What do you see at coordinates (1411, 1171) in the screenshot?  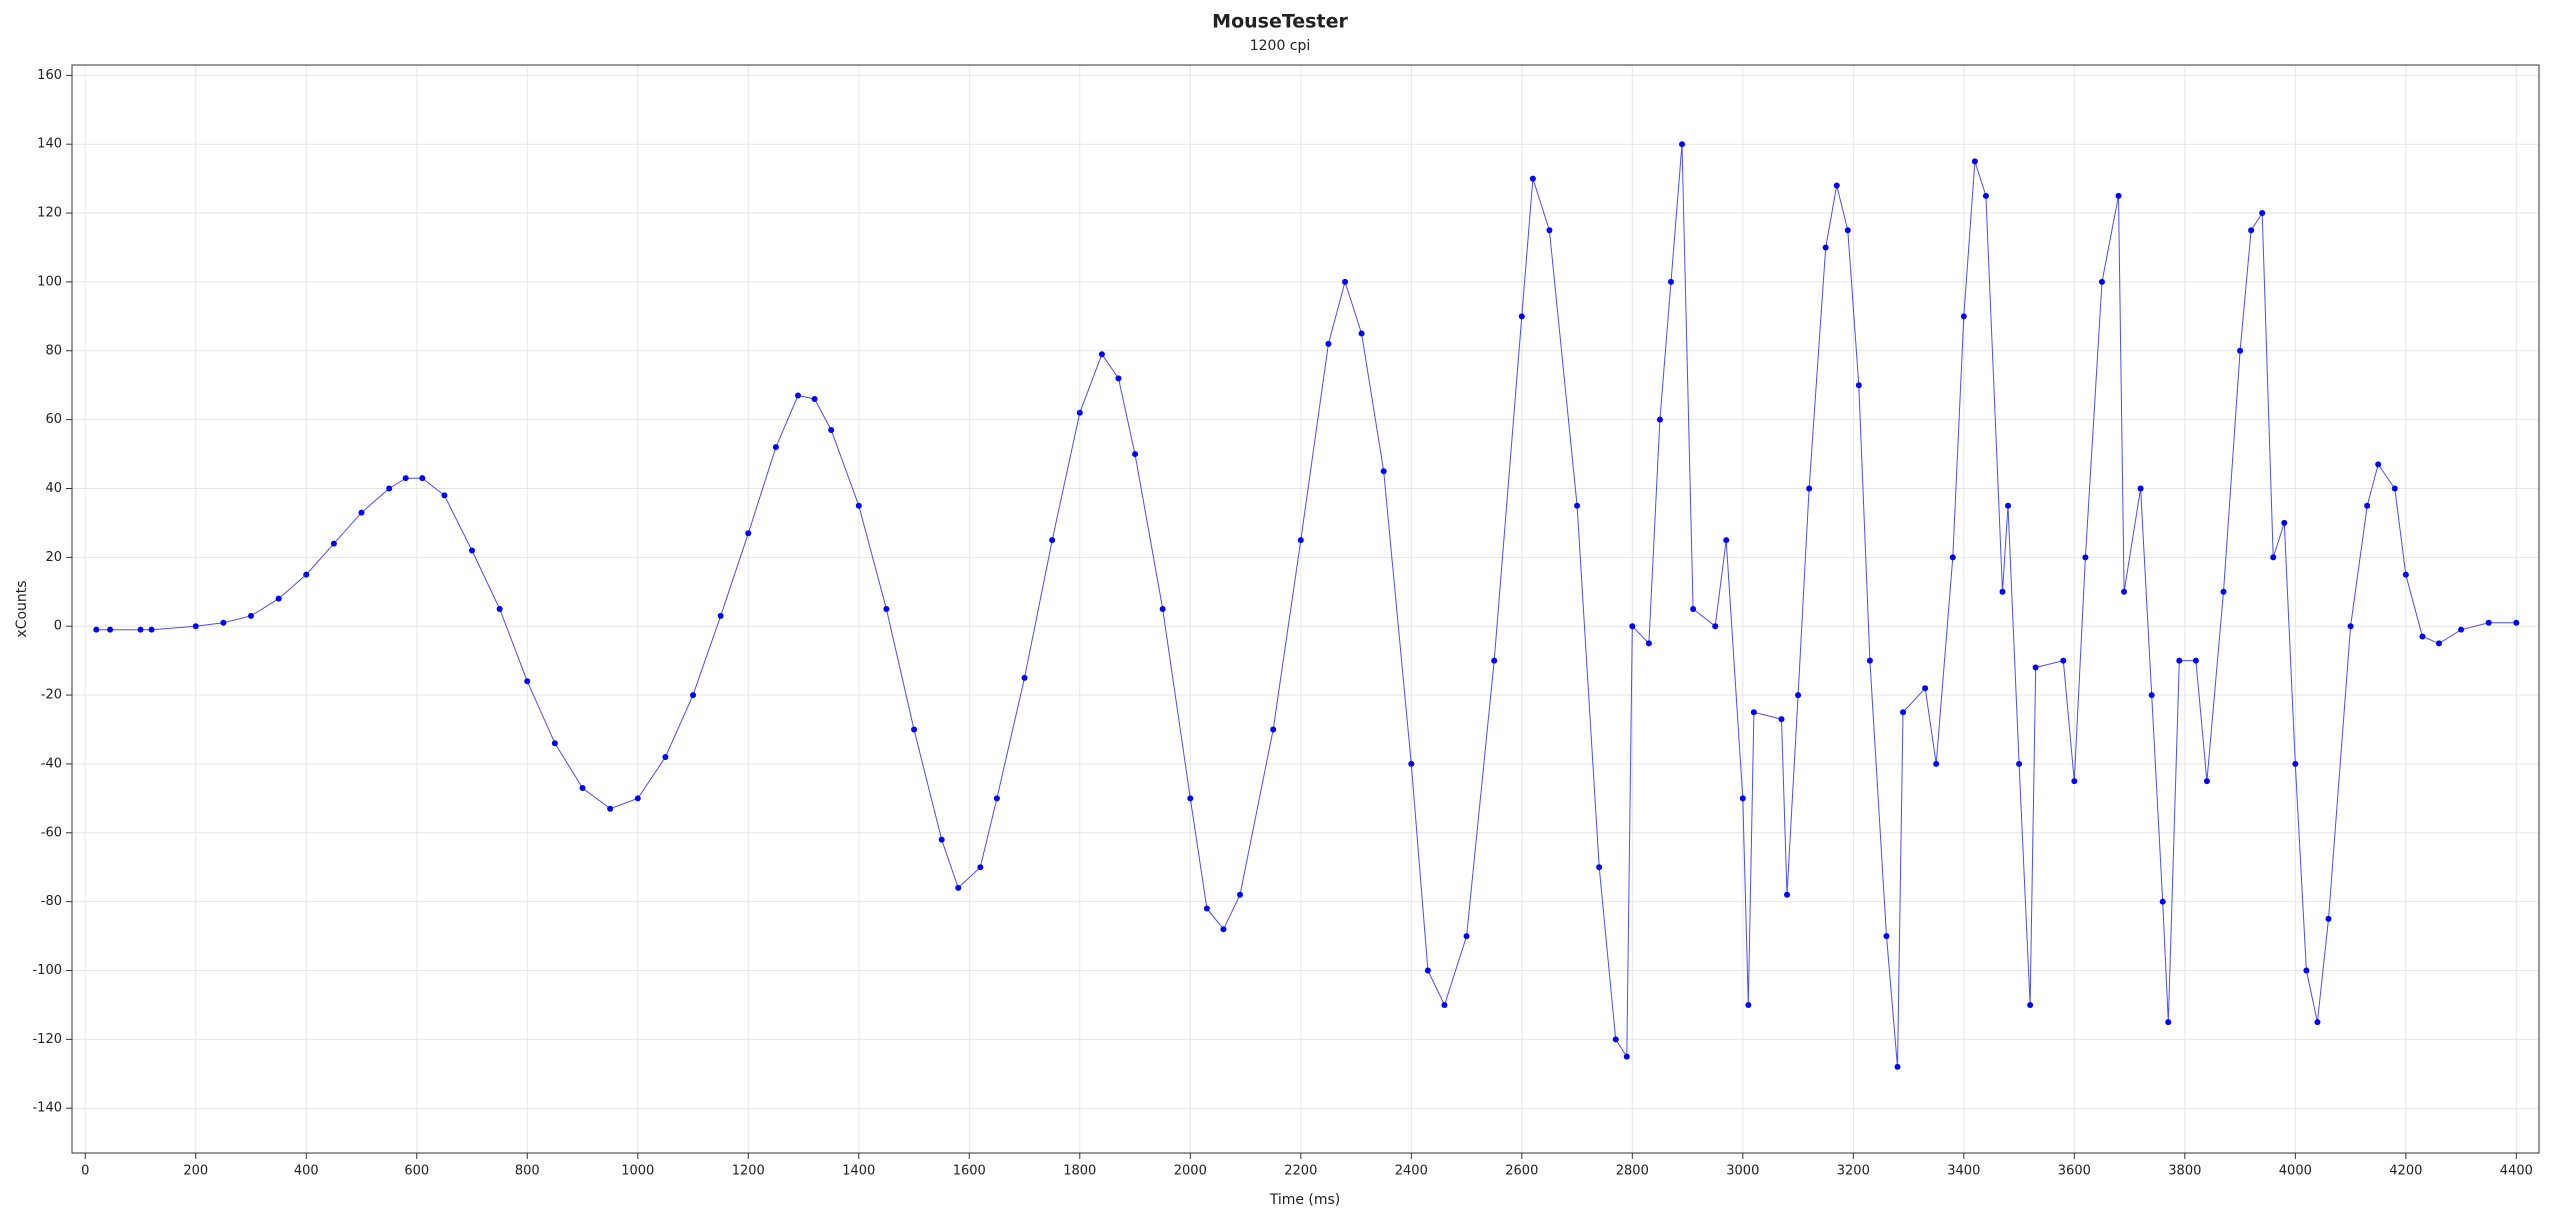 I see `x-tick-label: 2400` at bounding box center [1411, 1171].